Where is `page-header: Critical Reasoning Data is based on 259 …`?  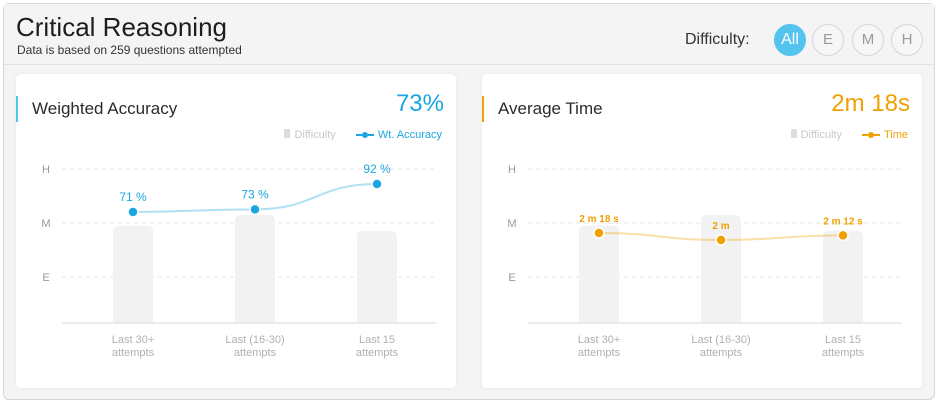
page-header: Critical Reasoning Data is based on 259 … is located at coordinates (469, 34).